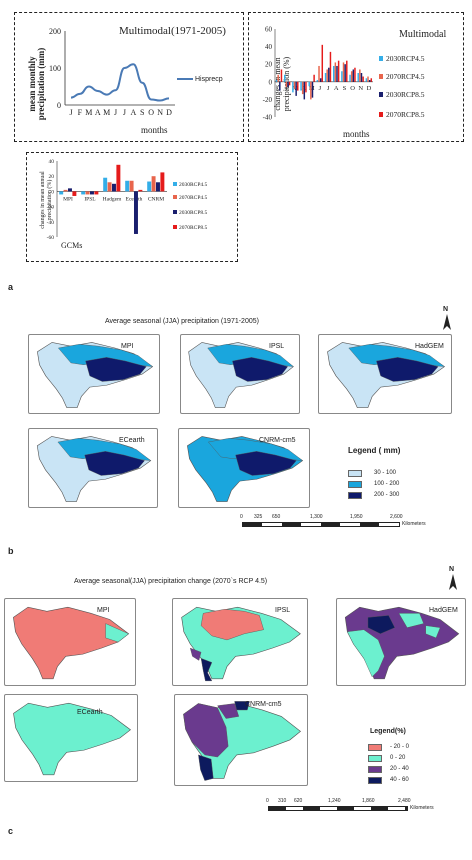 The width and height of the screenshot is (472, 860). I want to click on a2-xtick: F, so click(287, 88).